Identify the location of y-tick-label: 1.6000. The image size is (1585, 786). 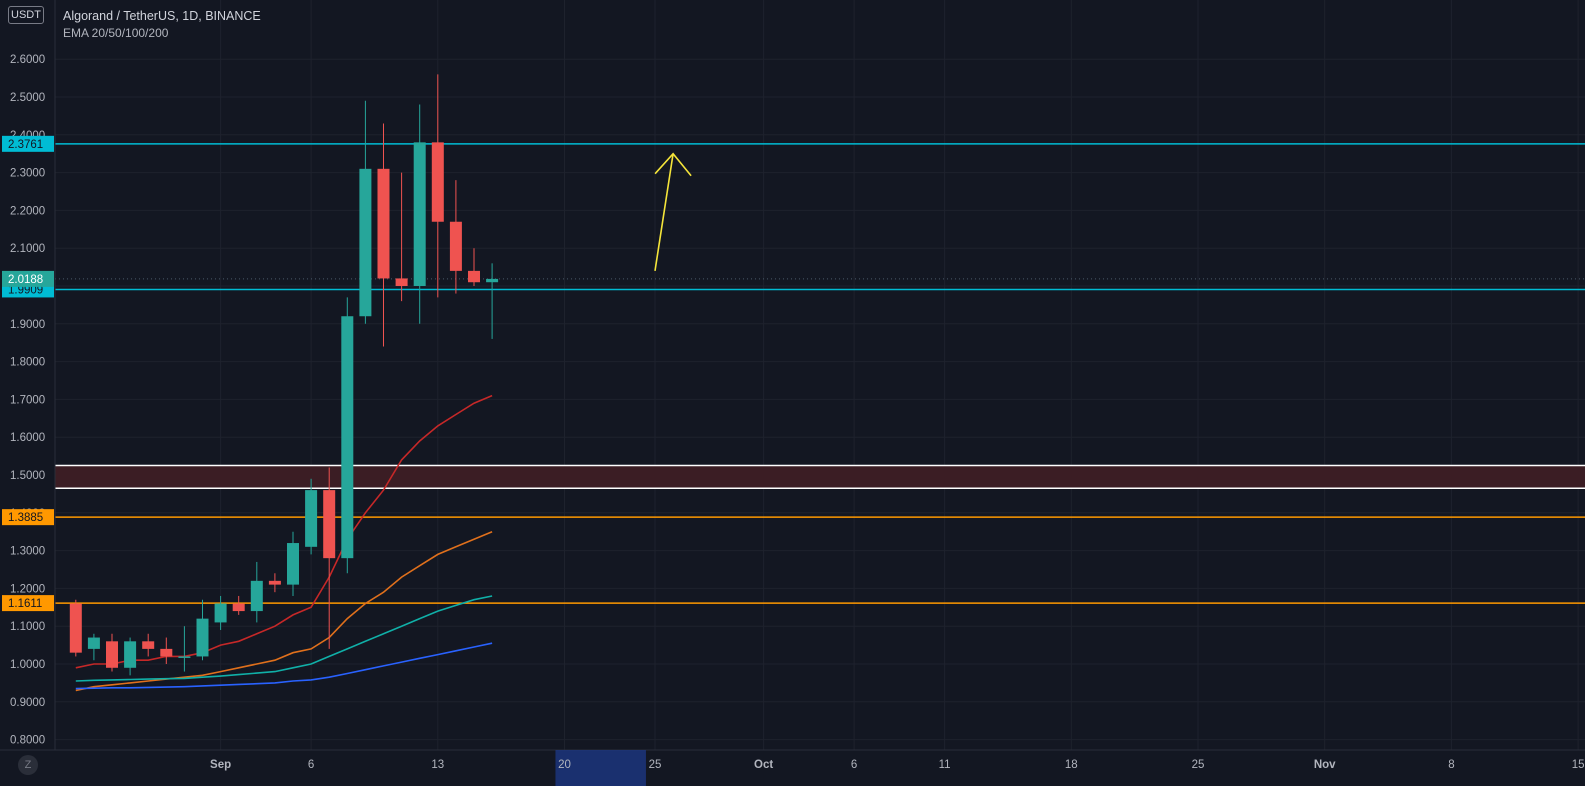
(27, 438).